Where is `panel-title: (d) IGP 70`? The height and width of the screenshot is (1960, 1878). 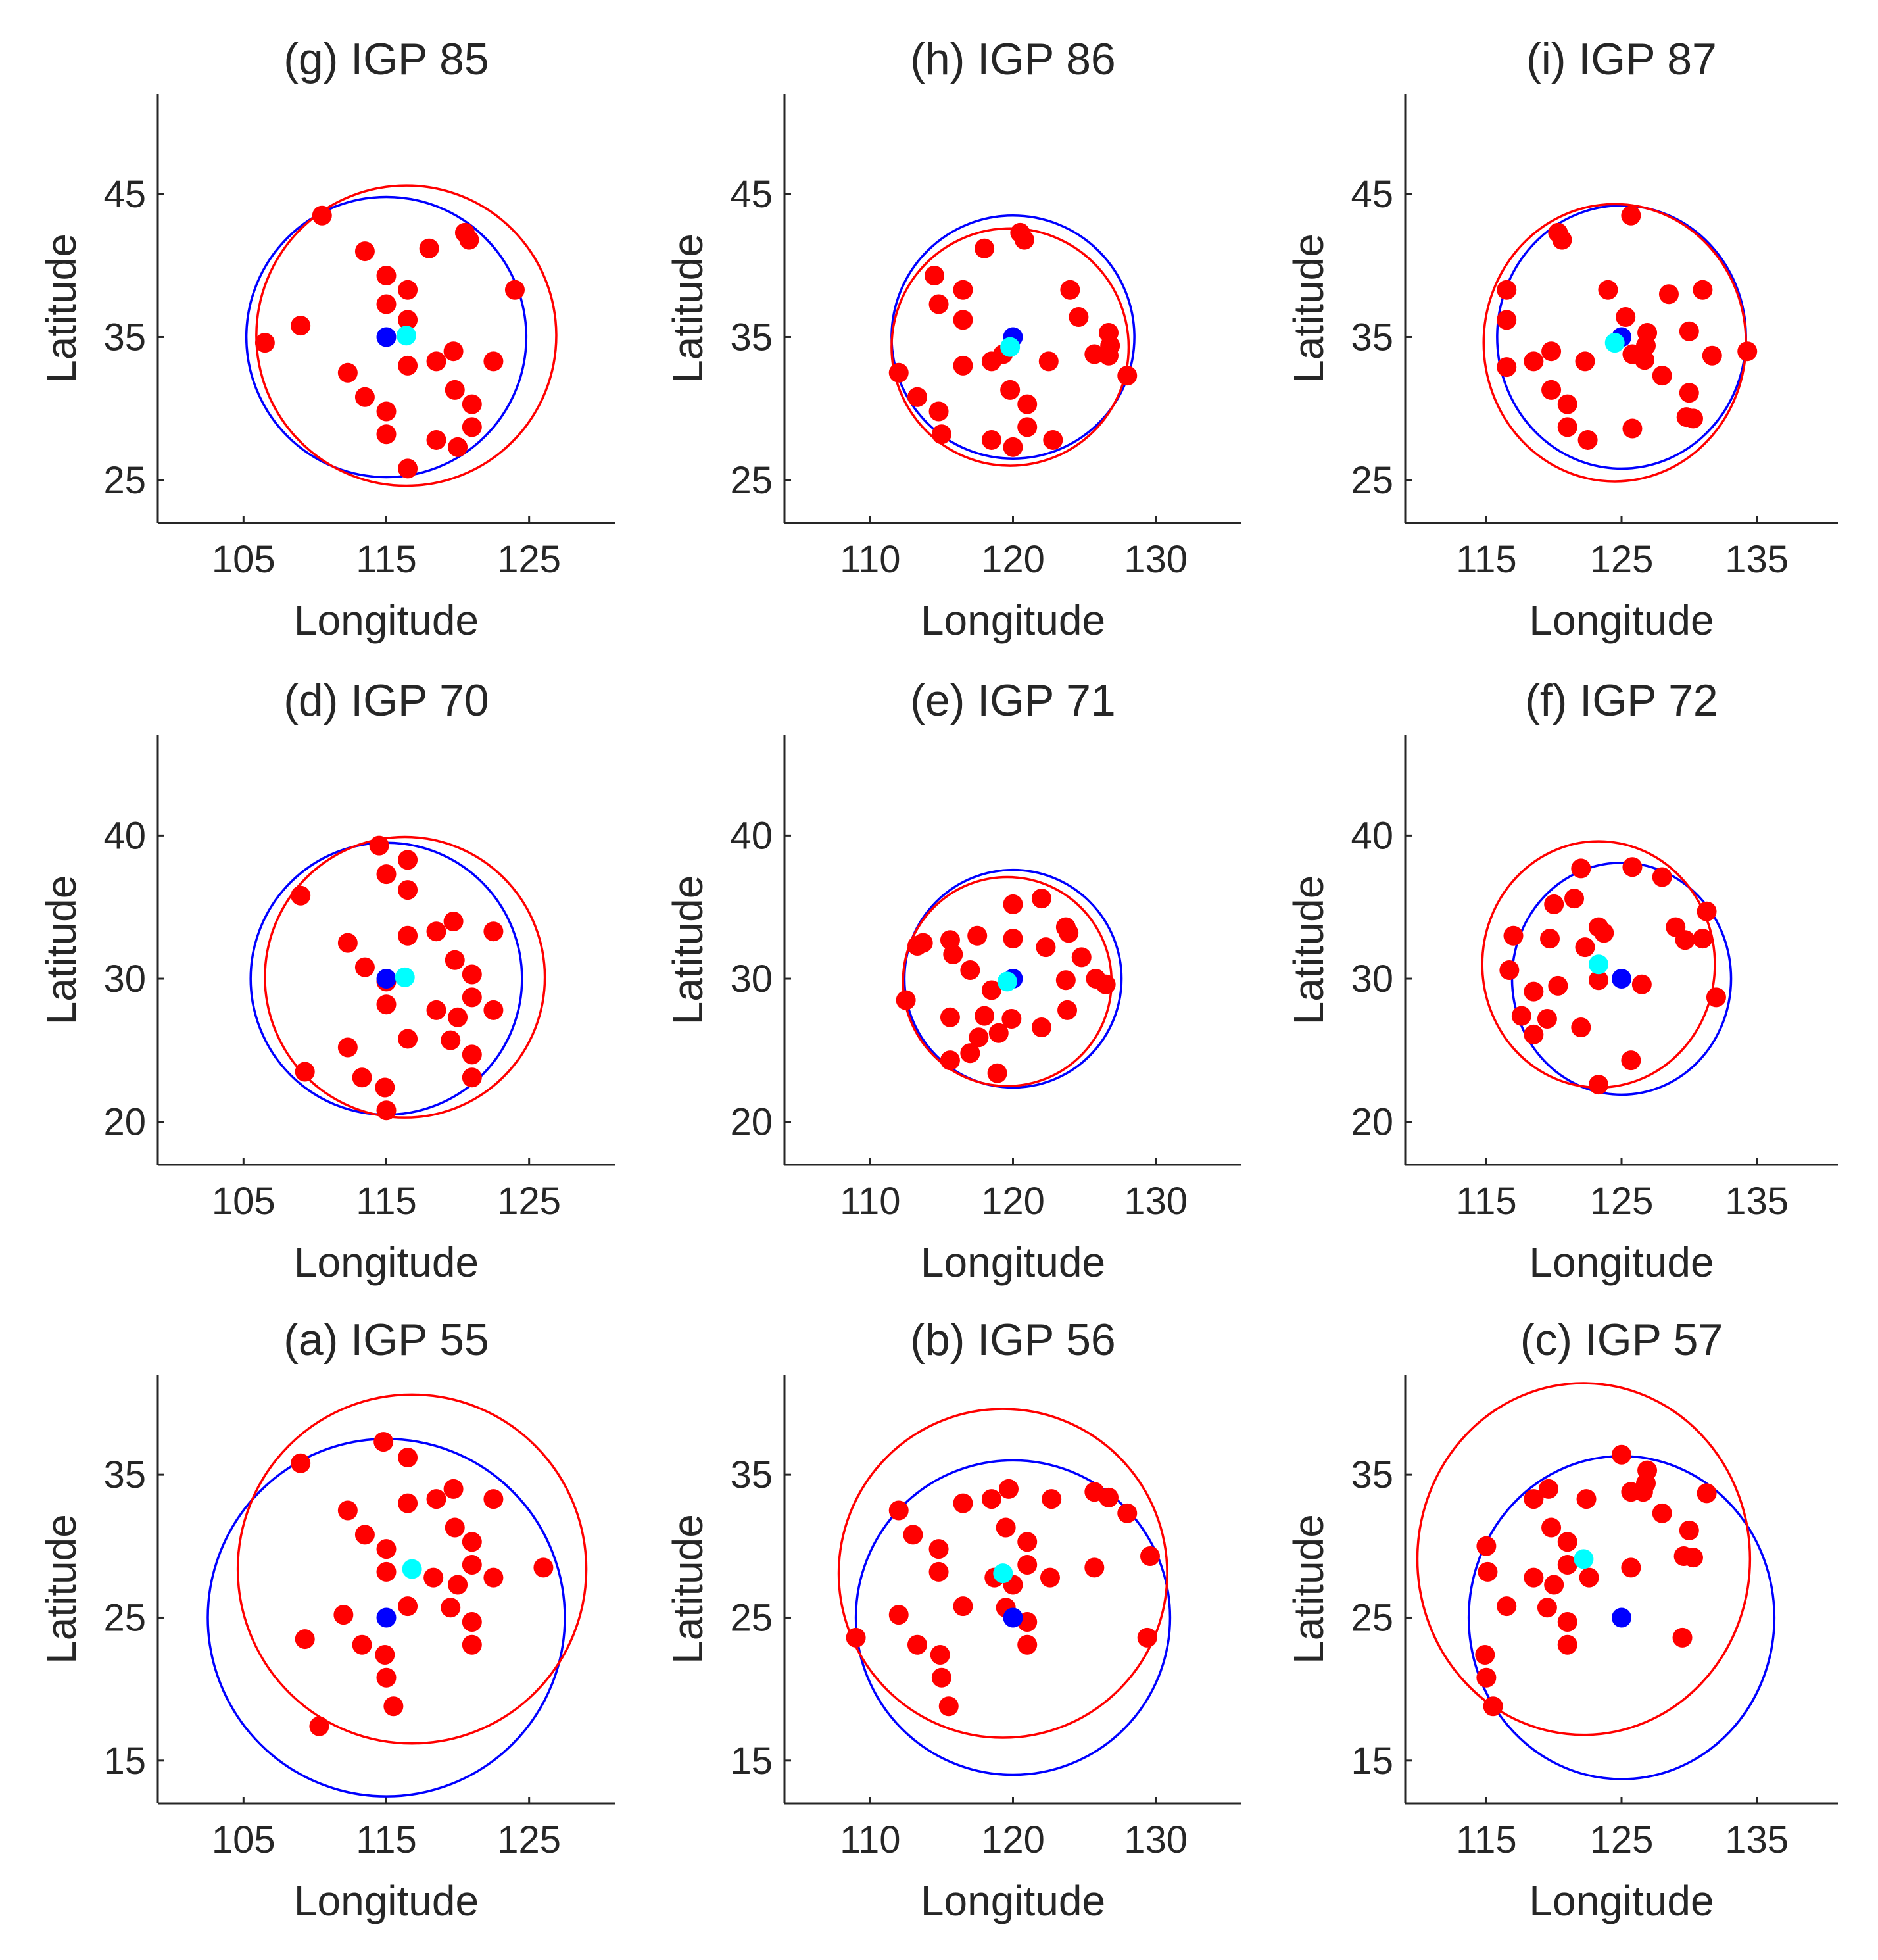
panel-title: (d) IGP 70 is located at coordinates (386, 700).